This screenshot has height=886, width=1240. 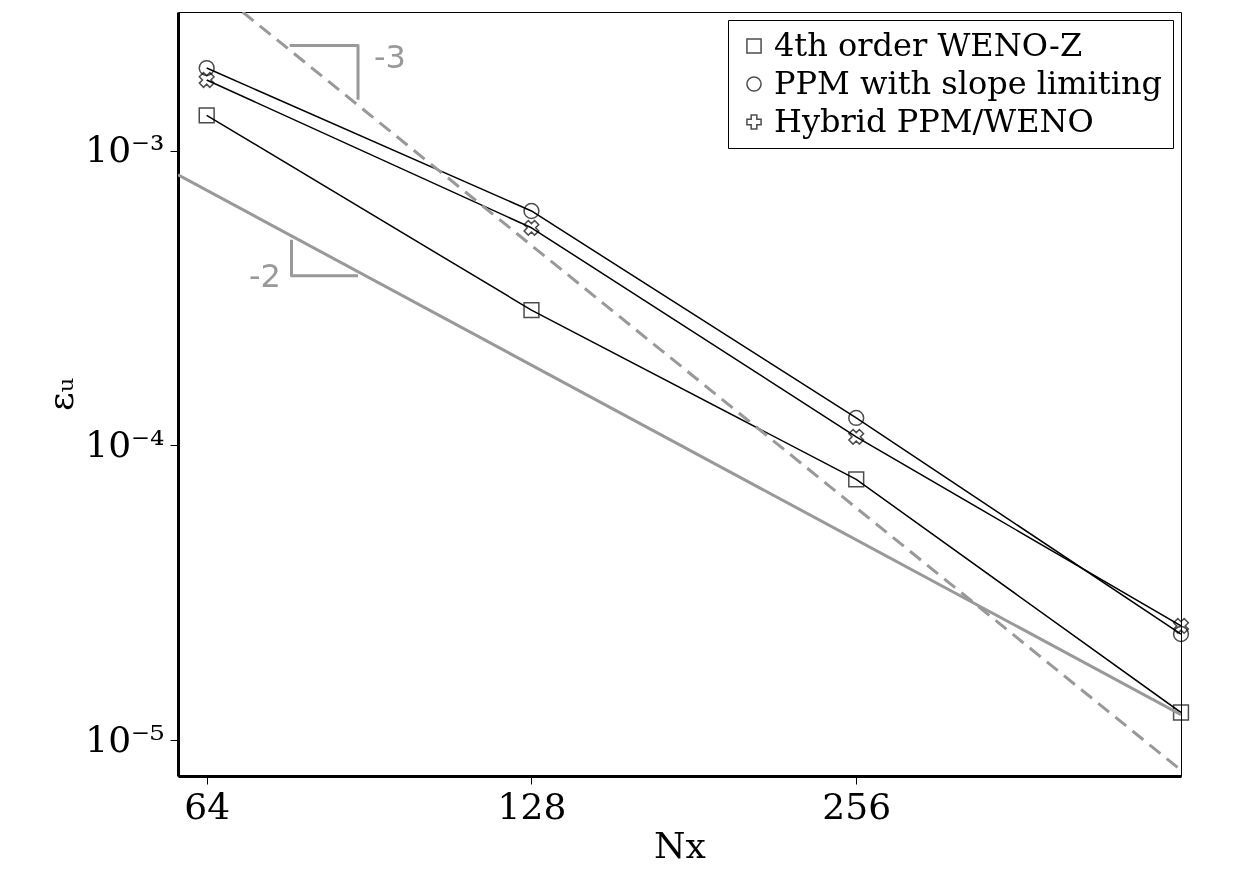 I want to click on y-tick-label: 10⁻³, so click(x=125, y=150).